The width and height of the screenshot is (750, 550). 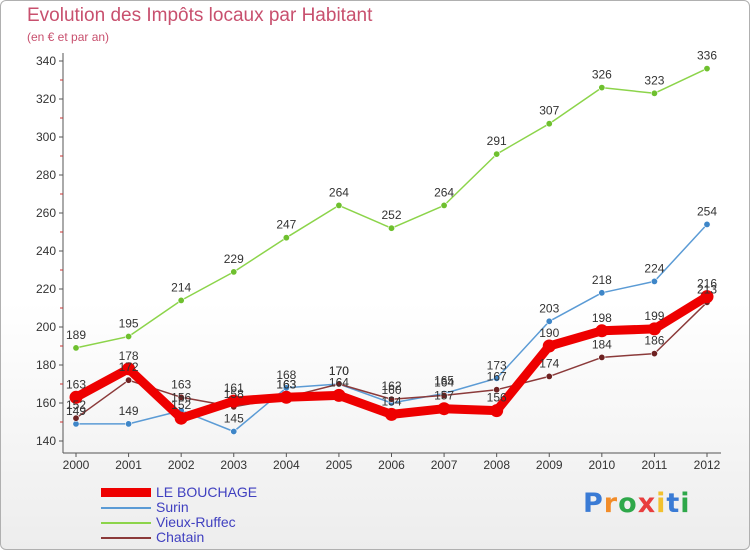 What do you see at coordinates (207, 492) in the screenshot?
I see `legend-label-le-bouchage: LE BOUCHAGE` at bounding box center [207, 492].